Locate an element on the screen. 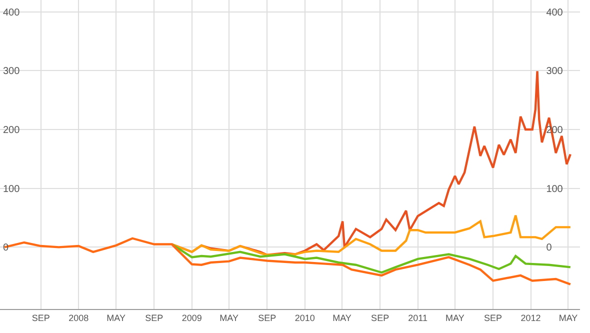 This screenshot has width=590, height=333. x-tick-label: 2010 is located at coordinates (304, 317).